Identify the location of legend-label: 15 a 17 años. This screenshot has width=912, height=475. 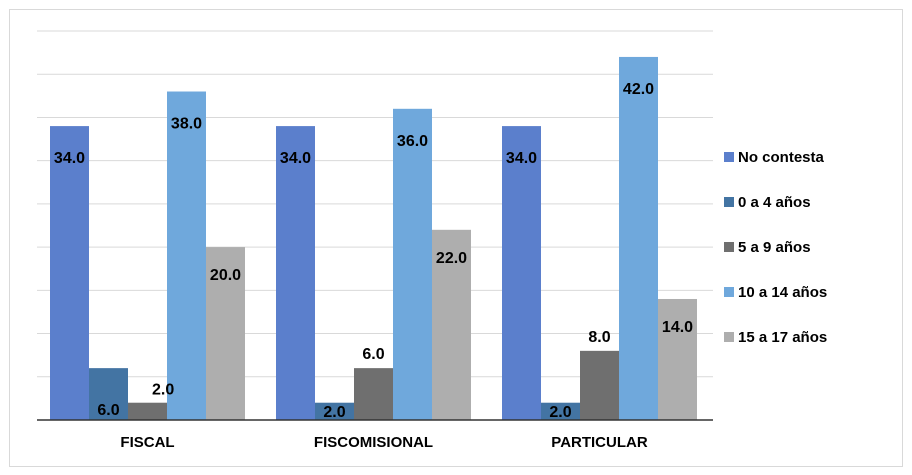
(782, 337).